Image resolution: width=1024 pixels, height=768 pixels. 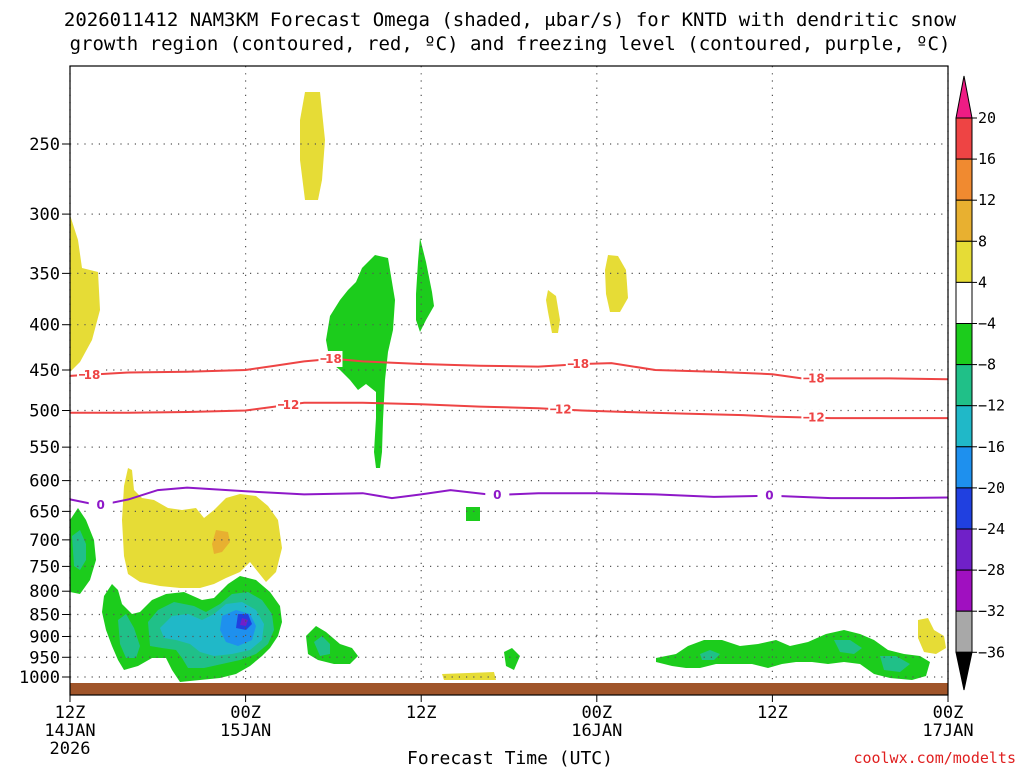 What do you see at coordinates (987, 200) in the screenshot?
I see `colorbar-label: 12` at bounding box center [987, 200].